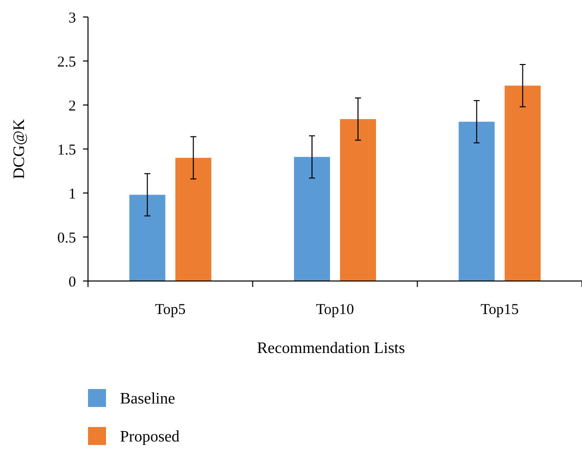 This screenshot has width=582, height=449. Describe the element at coordinates (72, 18) in the screenshot. I see `y-tick-label: 3` at that location.